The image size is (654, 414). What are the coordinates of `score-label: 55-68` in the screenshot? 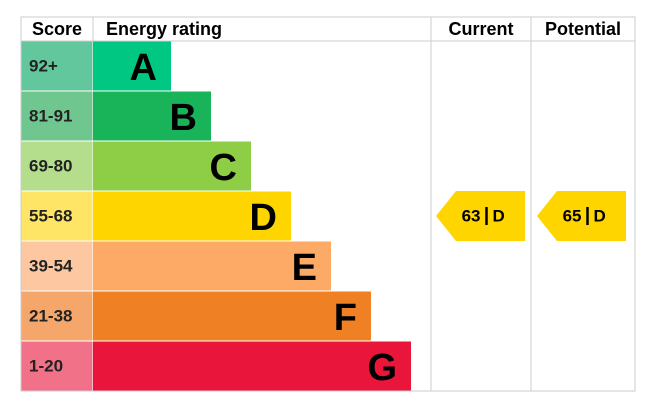 It's located at (50, 216).